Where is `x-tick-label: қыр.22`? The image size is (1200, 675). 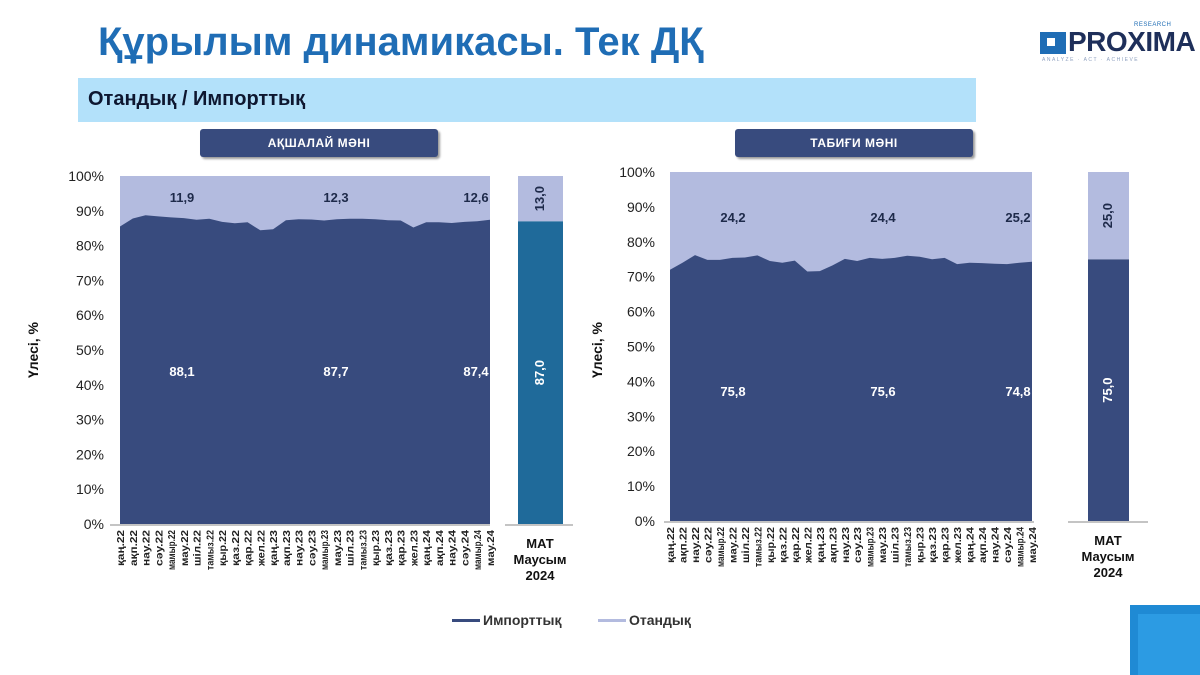 x-tick-label: қыр.22 is located at coordinates (771, 545).